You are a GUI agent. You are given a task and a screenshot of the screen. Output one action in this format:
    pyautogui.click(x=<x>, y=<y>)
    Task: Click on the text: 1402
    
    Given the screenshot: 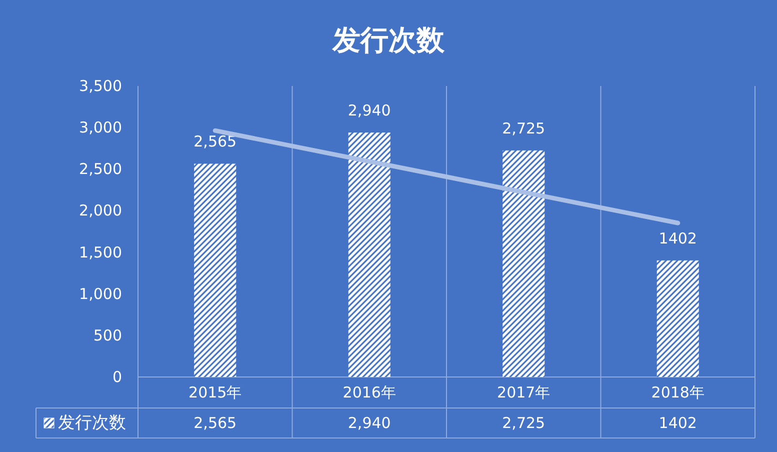 What is the action you would take?
    pyautogui.click(x=677, y=238)
    